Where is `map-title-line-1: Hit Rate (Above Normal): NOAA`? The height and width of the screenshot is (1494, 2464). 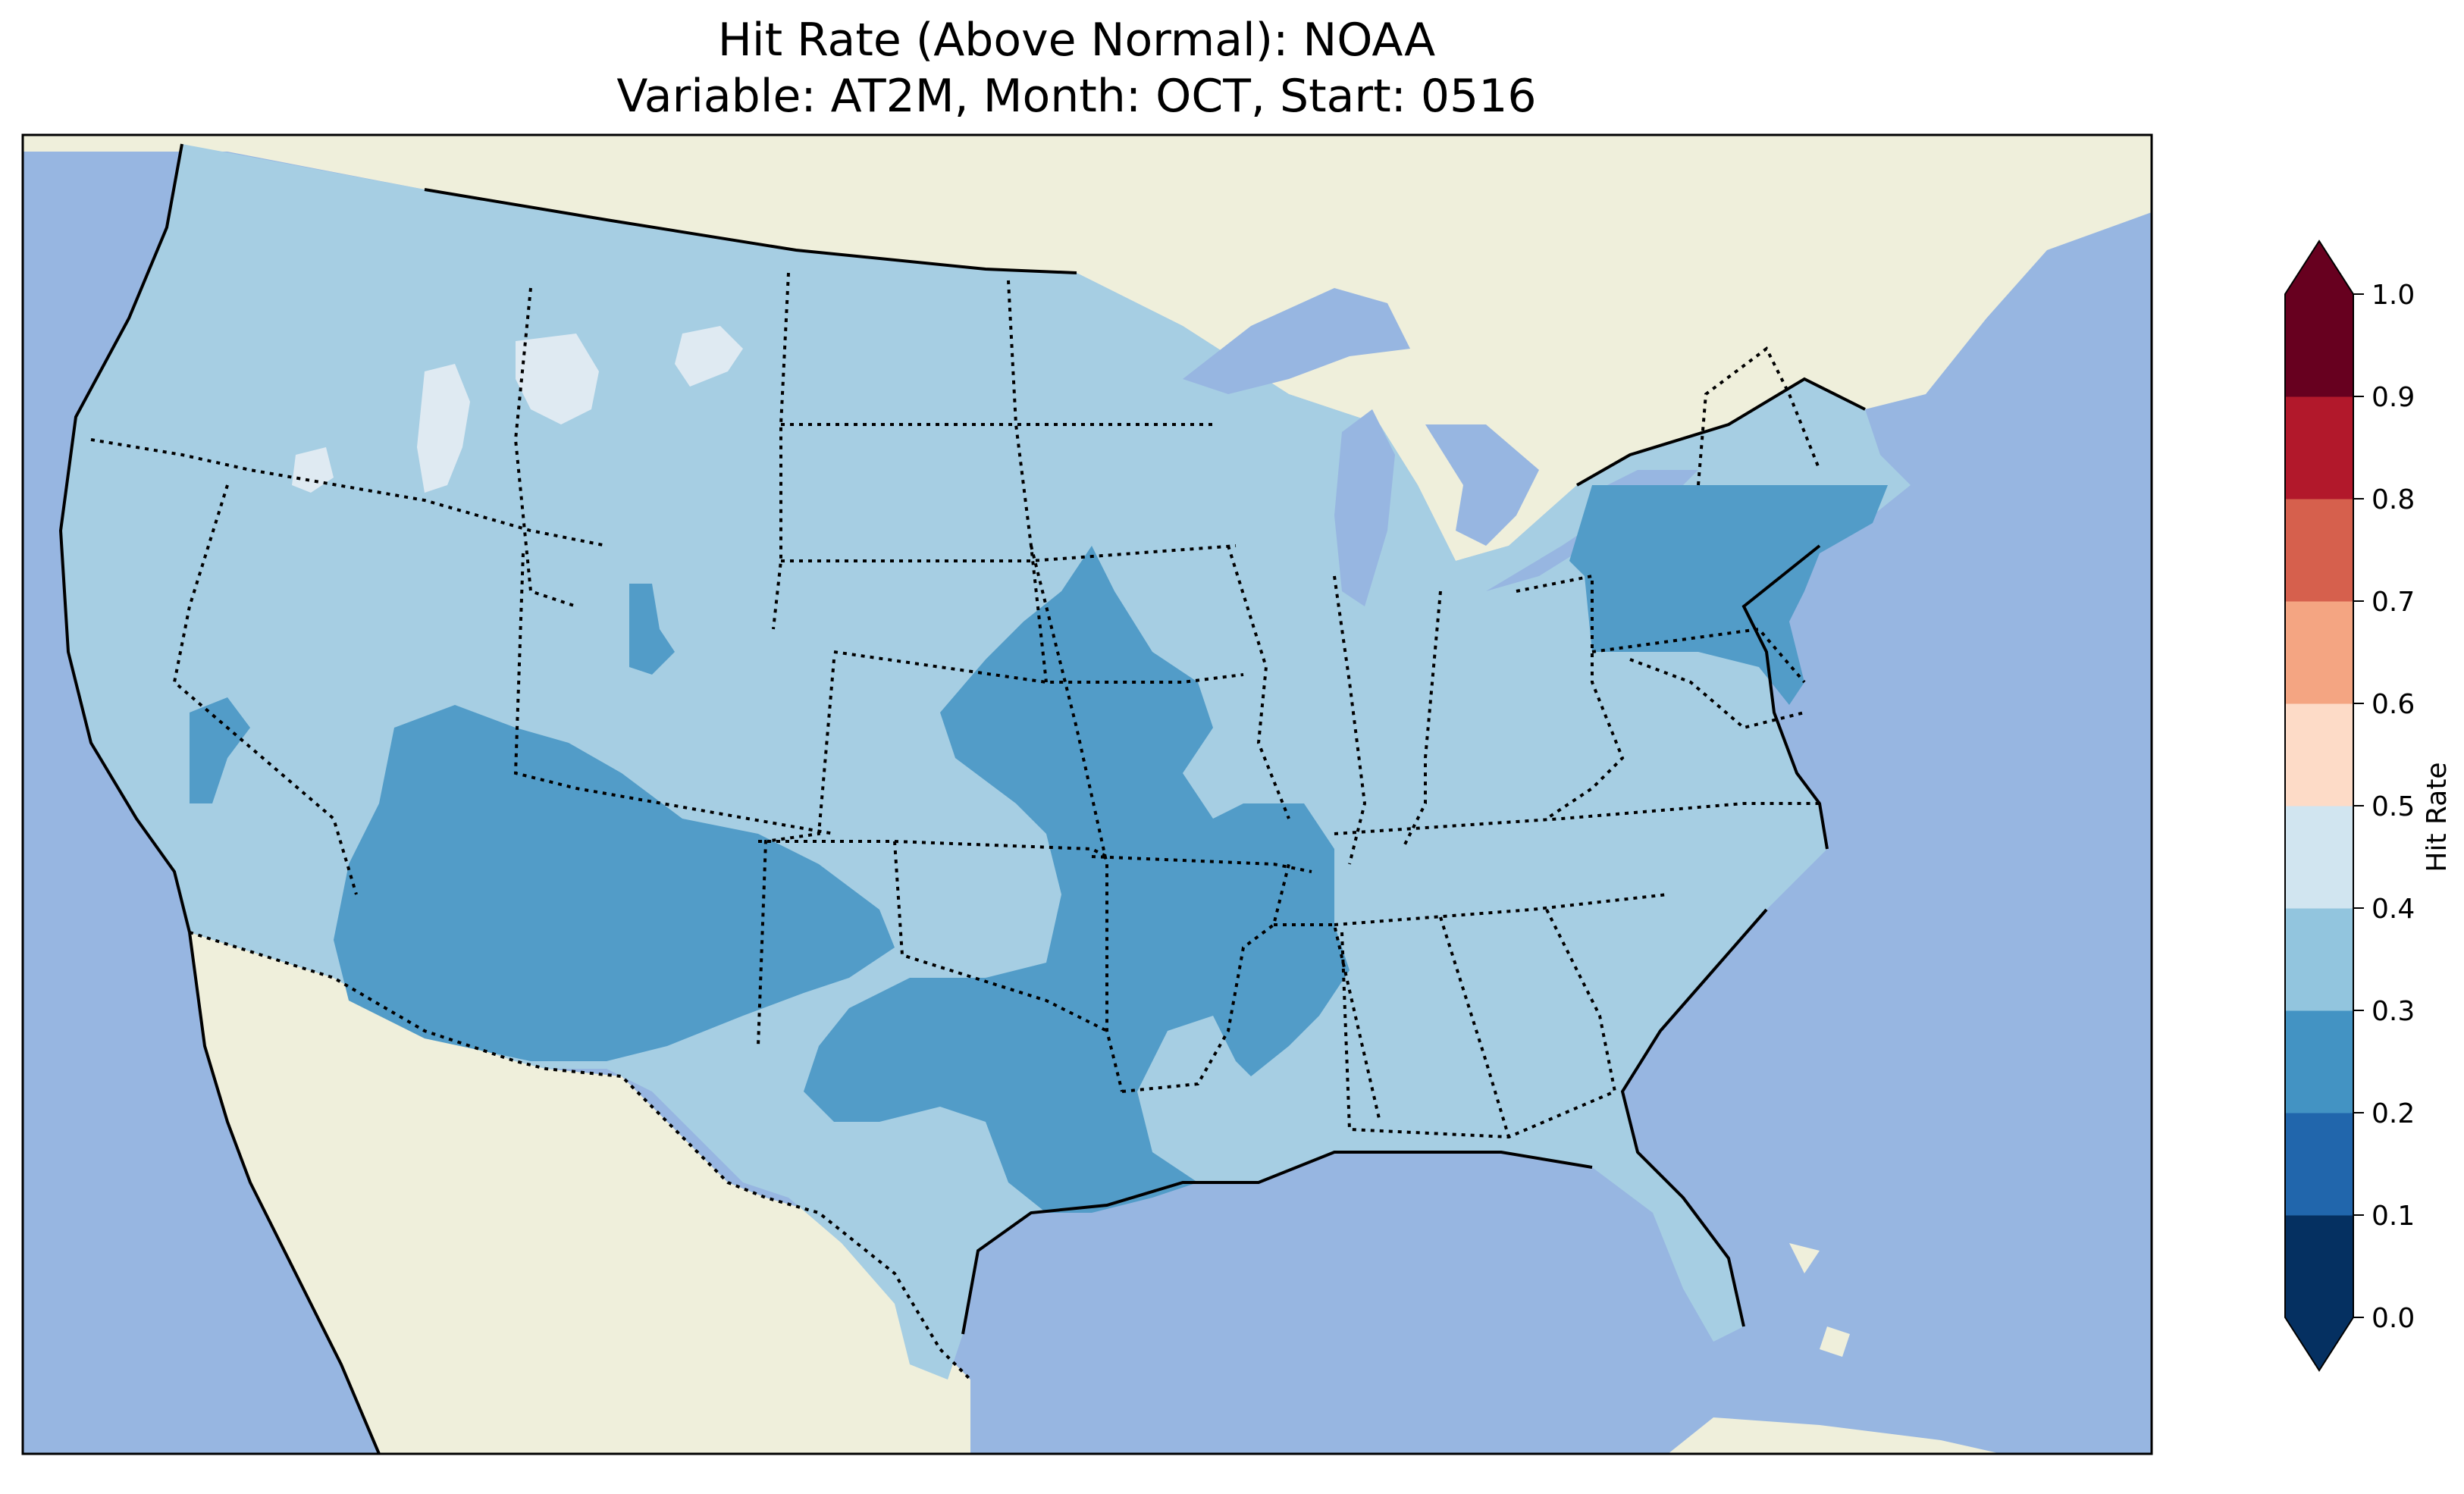
map-title-line-1: Hit Rate (Above Normal): NOAA is located at coordinates (1076, 40).